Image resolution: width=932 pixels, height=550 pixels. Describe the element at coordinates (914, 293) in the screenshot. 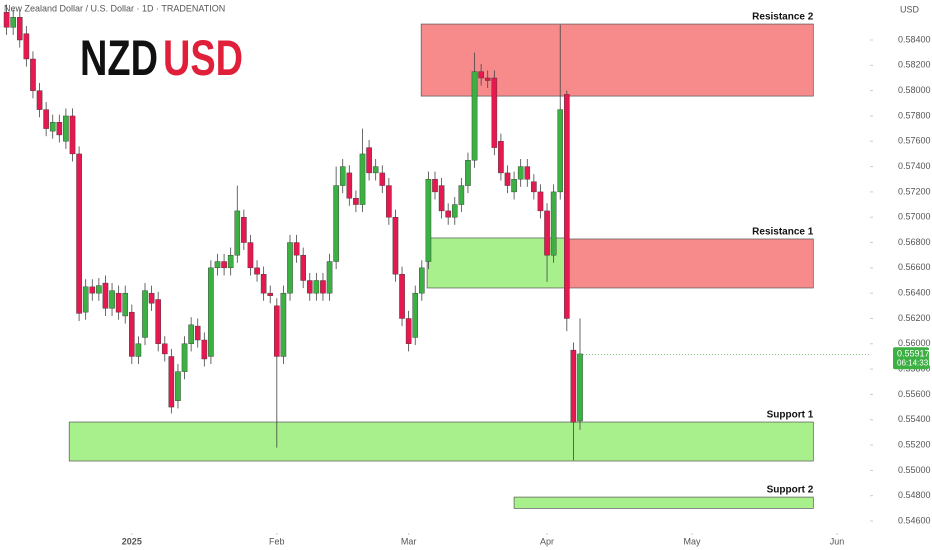

I see `y-tick-label: 0.56400` at that location.